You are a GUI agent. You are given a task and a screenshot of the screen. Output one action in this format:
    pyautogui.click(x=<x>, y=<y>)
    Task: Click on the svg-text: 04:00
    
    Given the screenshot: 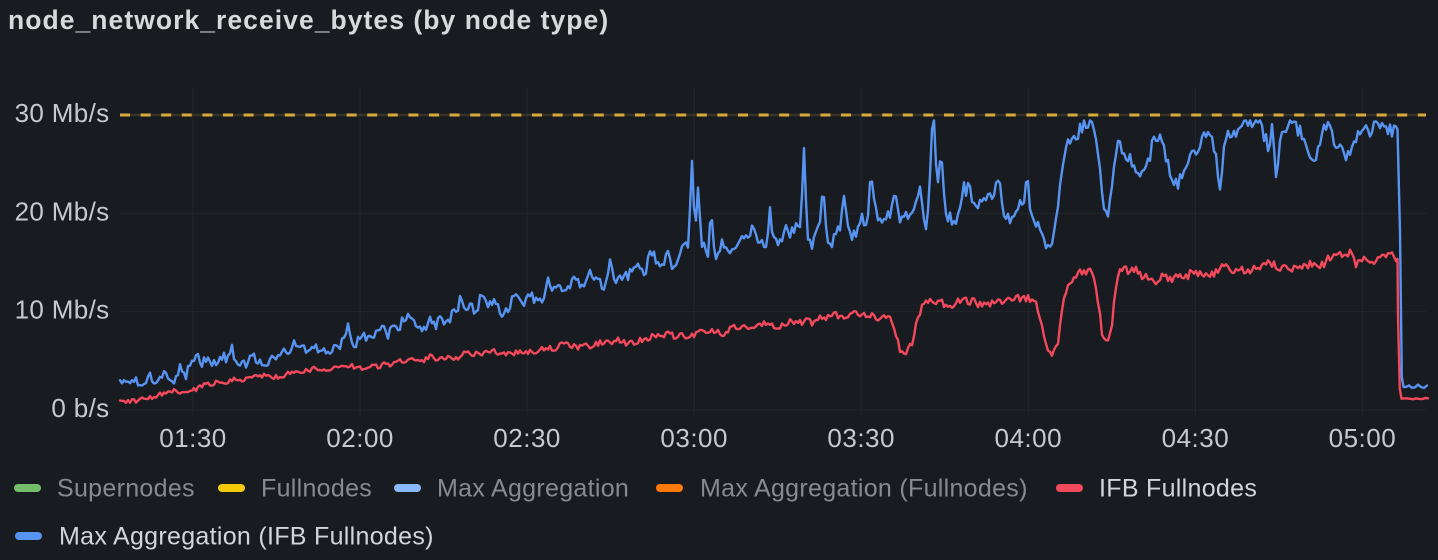 What is the action you would take?
    pyautogui.click(x=1029, y=438)
    